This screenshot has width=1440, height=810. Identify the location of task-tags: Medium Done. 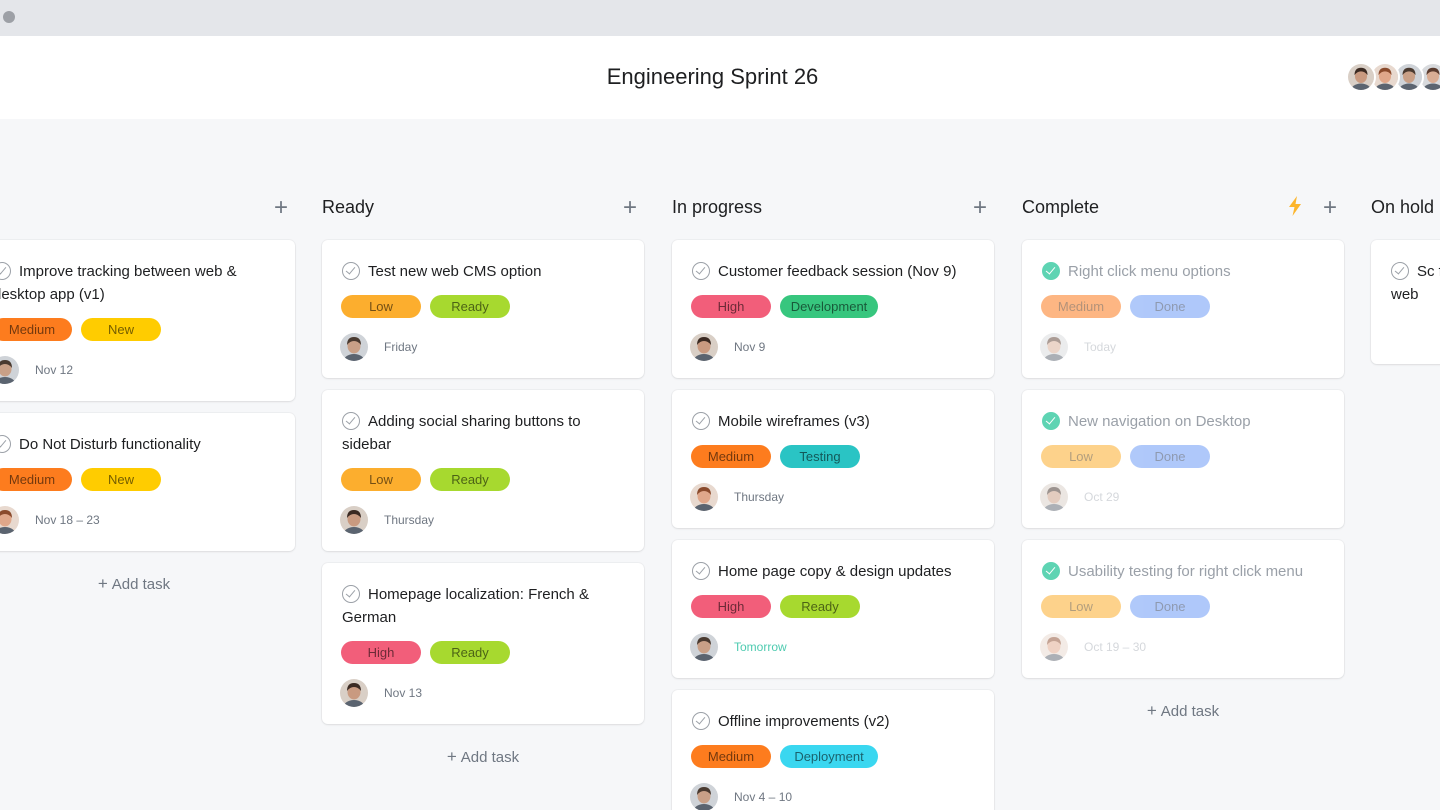
(1130, 306).